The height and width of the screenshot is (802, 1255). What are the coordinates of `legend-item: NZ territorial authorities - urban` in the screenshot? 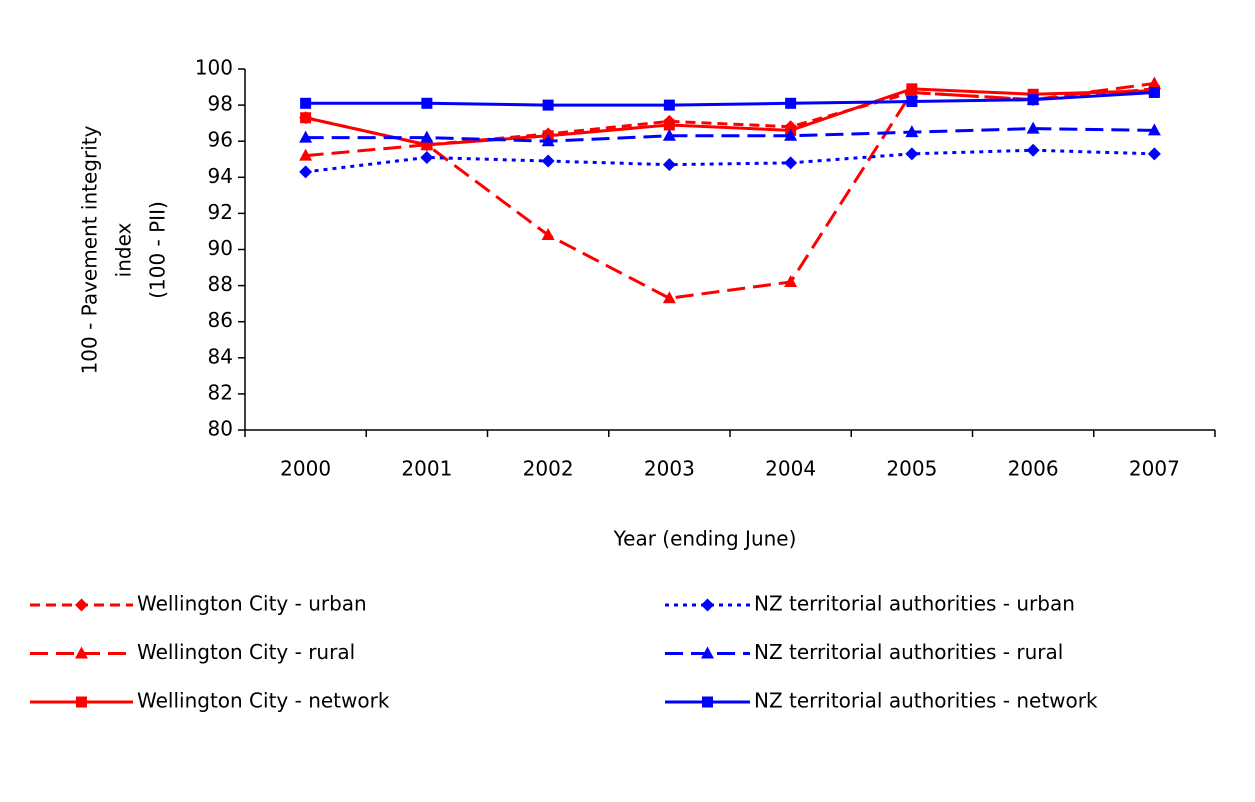 It's located at (870, 604).